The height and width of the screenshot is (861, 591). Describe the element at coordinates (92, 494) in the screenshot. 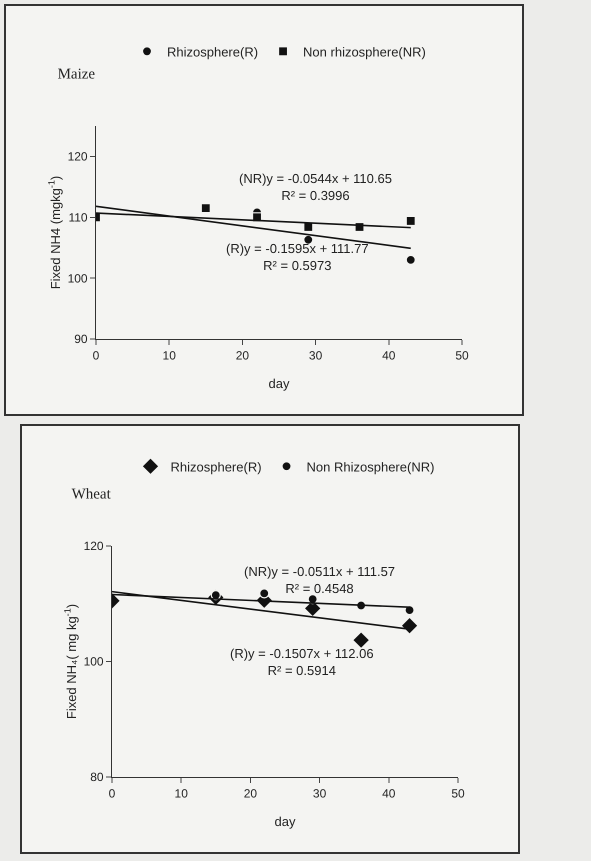

I see `chart-title: Wheat` at that location.